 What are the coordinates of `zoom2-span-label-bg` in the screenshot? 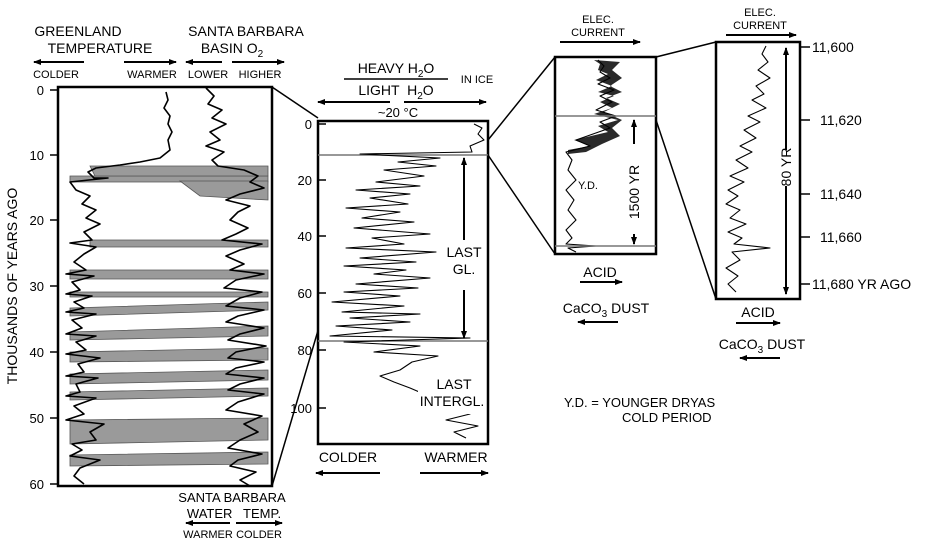 It's located at (786, 168).